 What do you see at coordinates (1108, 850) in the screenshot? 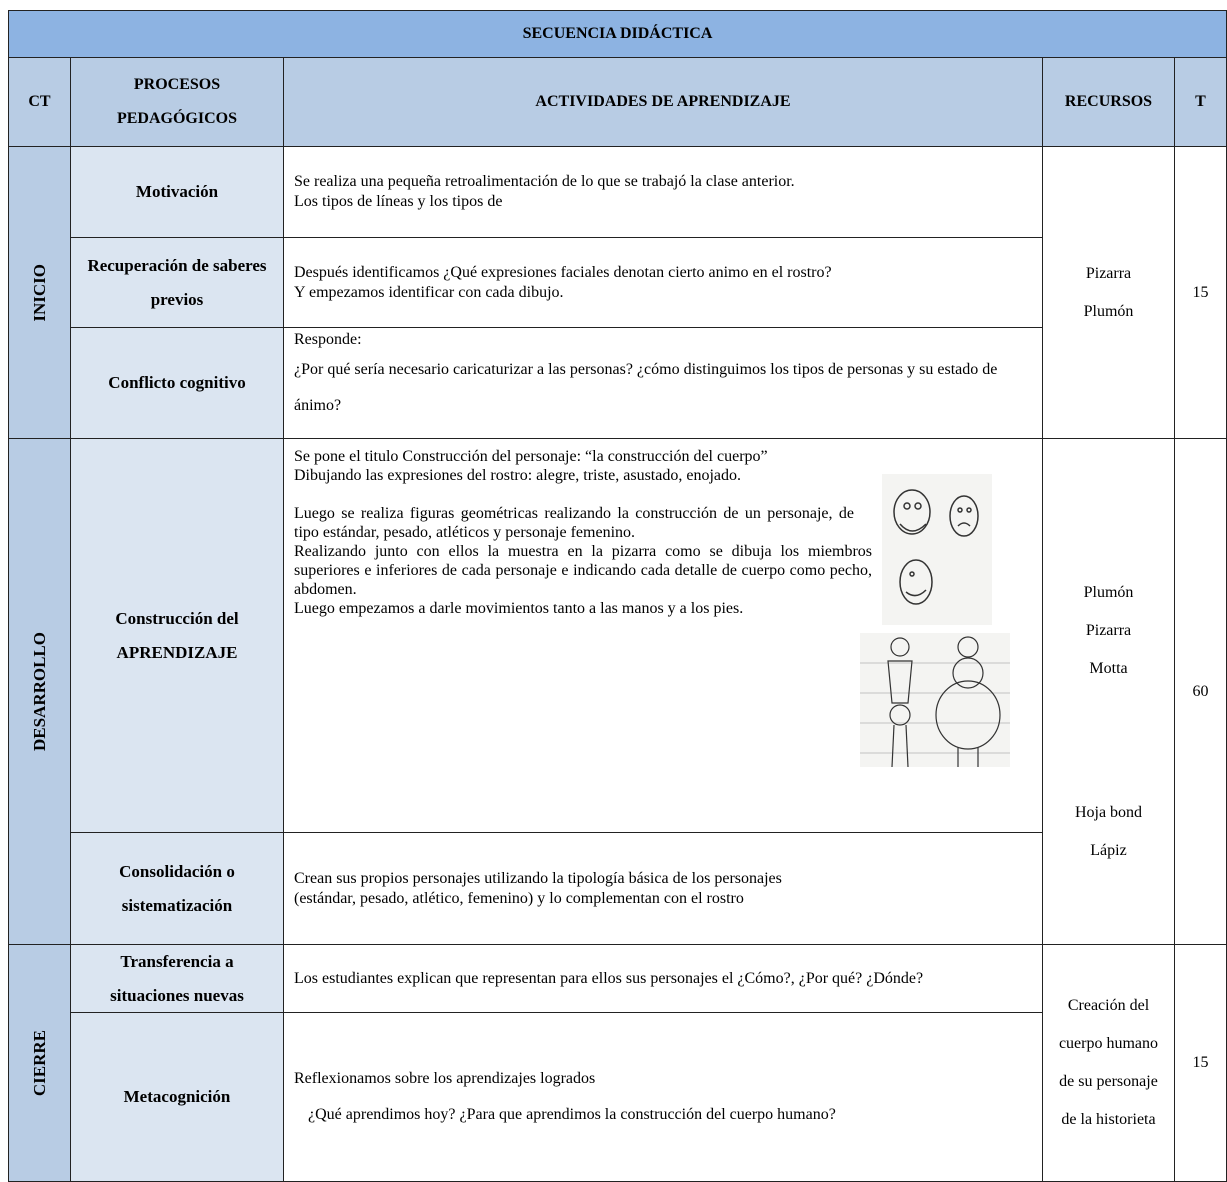
I see `resource: Lápiz` at bounding box center [1108, 850].